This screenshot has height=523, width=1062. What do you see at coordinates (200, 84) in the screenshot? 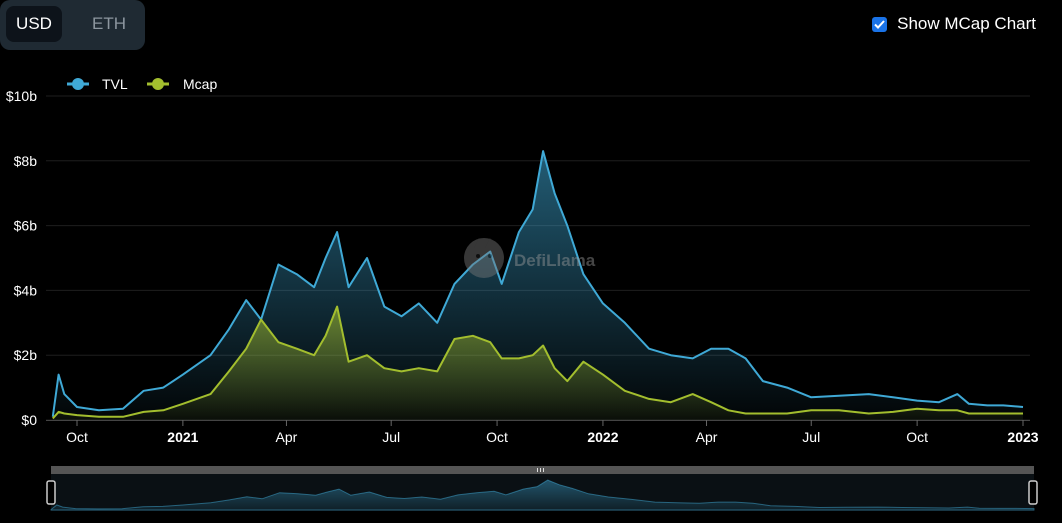
I see `legend-label-mcap: Mcap` at bounding box center [200, 84].